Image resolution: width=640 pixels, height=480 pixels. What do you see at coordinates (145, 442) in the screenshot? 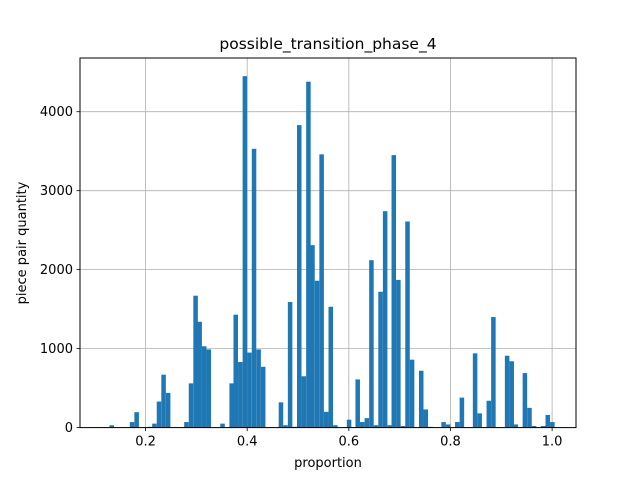
I see `x-tick-label: 0.2` at bounding box center [145, 442].